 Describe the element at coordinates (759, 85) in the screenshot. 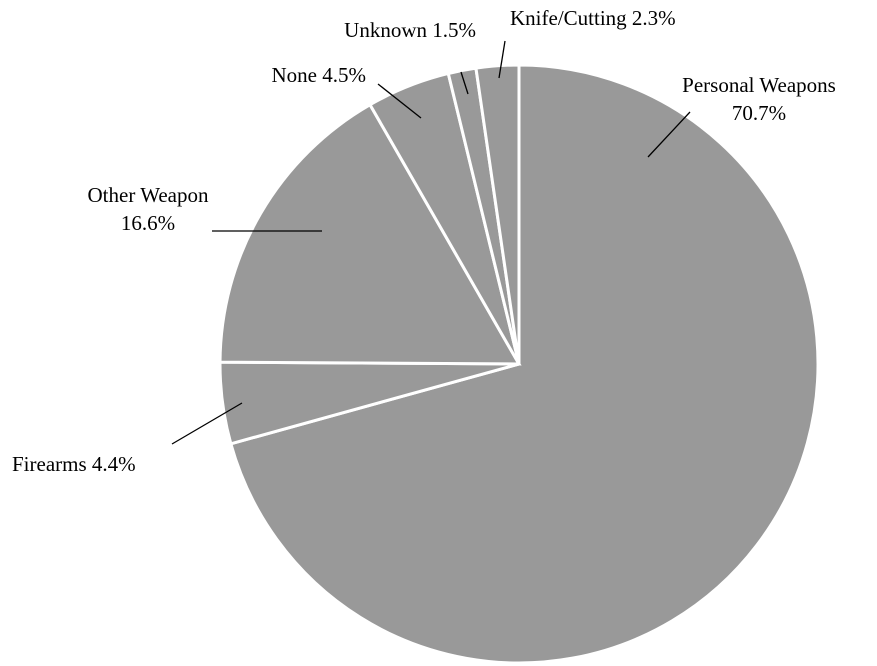

I see `slice-label-line: Personal Weapons` at that location.